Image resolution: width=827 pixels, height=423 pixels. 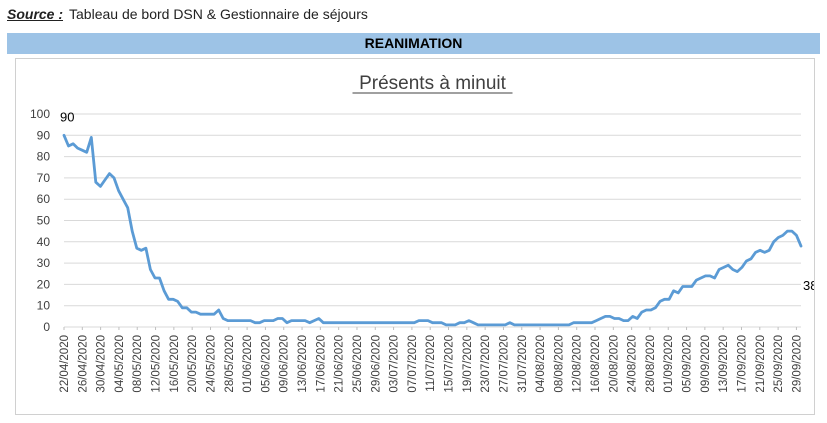 I want to click on y-tick-label: 40, so click(x=44, y=242).